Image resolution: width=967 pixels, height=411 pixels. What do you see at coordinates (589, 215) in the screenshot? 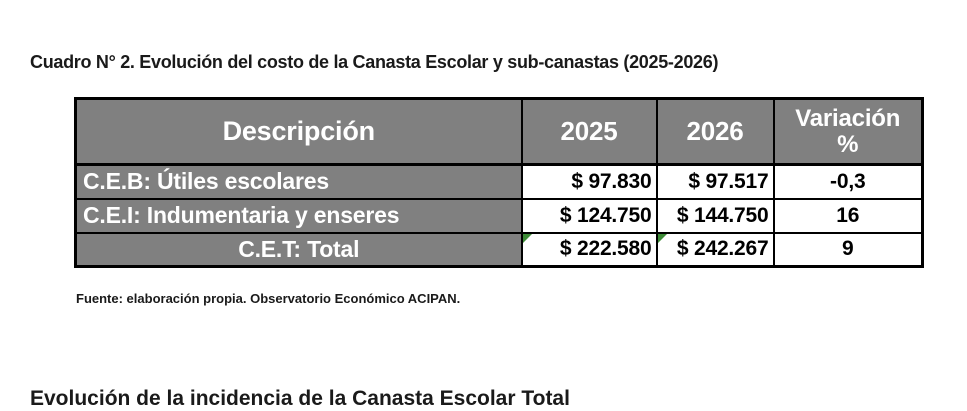
I see `value-cei-2025: $ 124.750` at bounding box center [589, 215].